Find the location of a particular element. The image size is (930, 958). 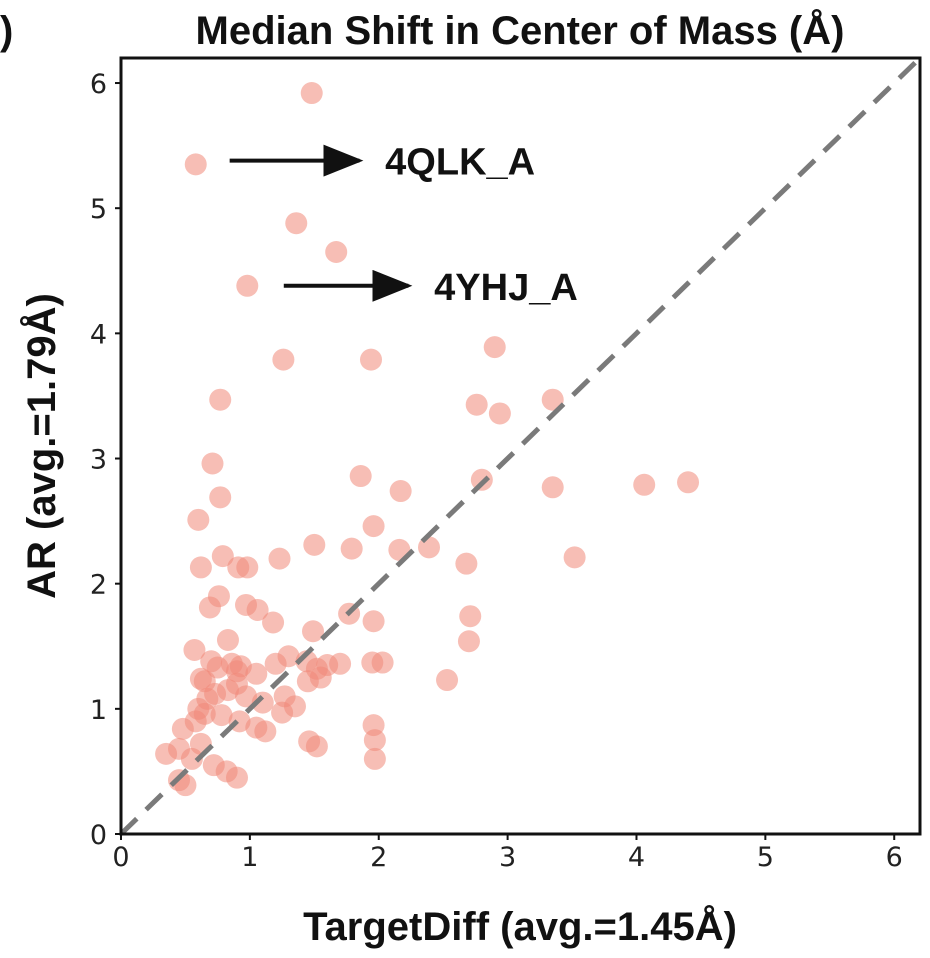

y-tick-label: 0 is located at coordinates (98, 835).